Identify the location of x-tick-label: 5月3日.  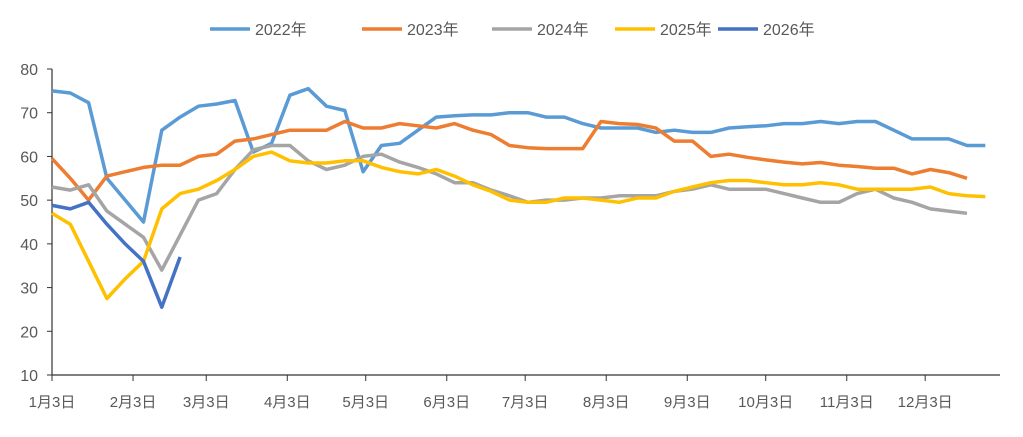
(365, 402).